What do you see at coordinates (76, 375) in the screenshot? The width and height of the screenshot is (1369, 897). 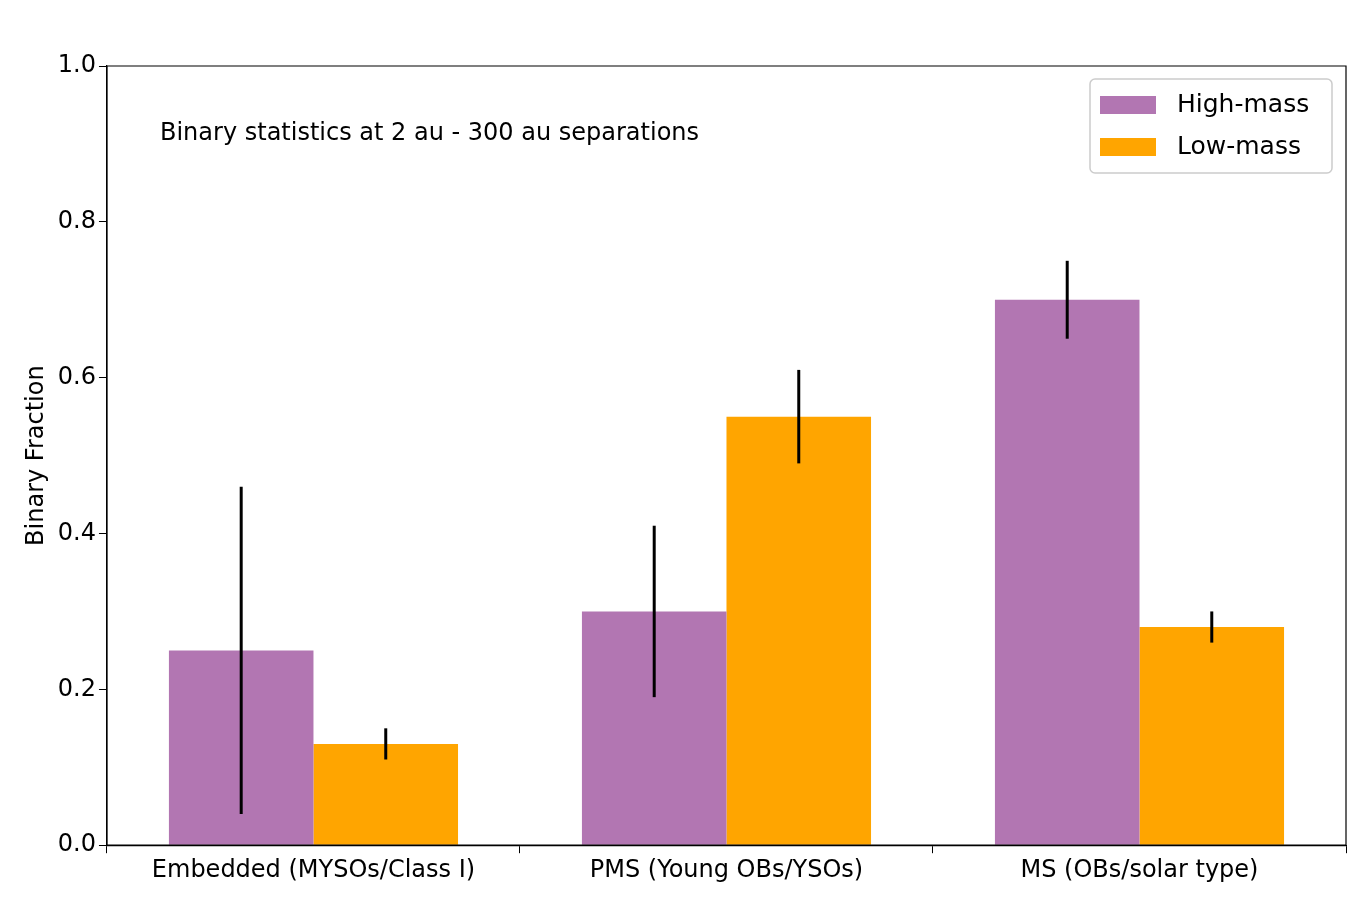 I see `y-tick-label: 0.6` at bounding box center [76, 375].